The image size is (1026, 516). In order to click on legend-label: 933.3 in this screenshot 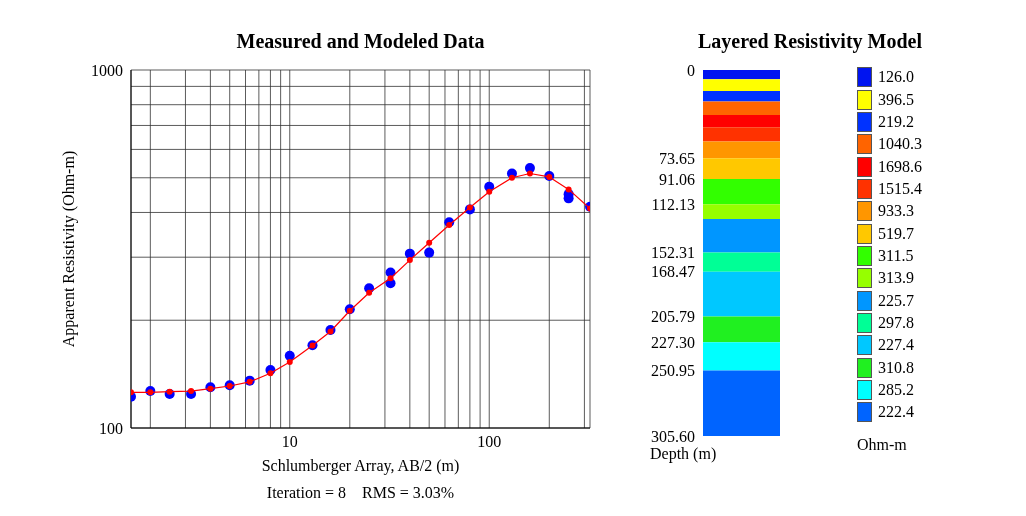, I will do `click(896, 211)`.